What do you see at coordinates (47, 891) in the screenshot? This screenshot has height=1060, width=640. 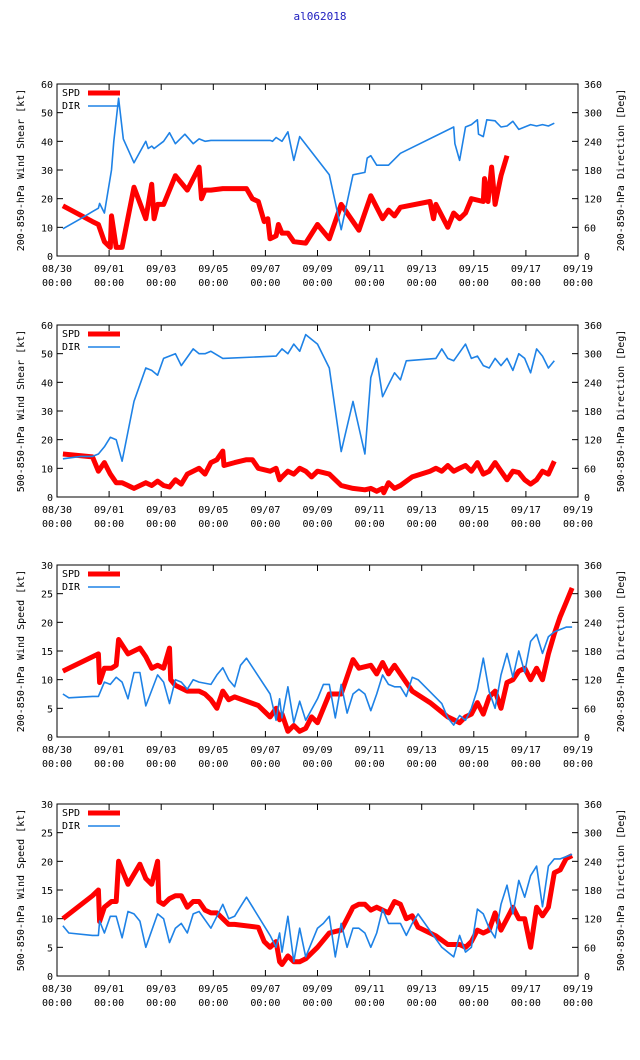 I see `y-tick-label: 15` at bounding box center [47, 891].